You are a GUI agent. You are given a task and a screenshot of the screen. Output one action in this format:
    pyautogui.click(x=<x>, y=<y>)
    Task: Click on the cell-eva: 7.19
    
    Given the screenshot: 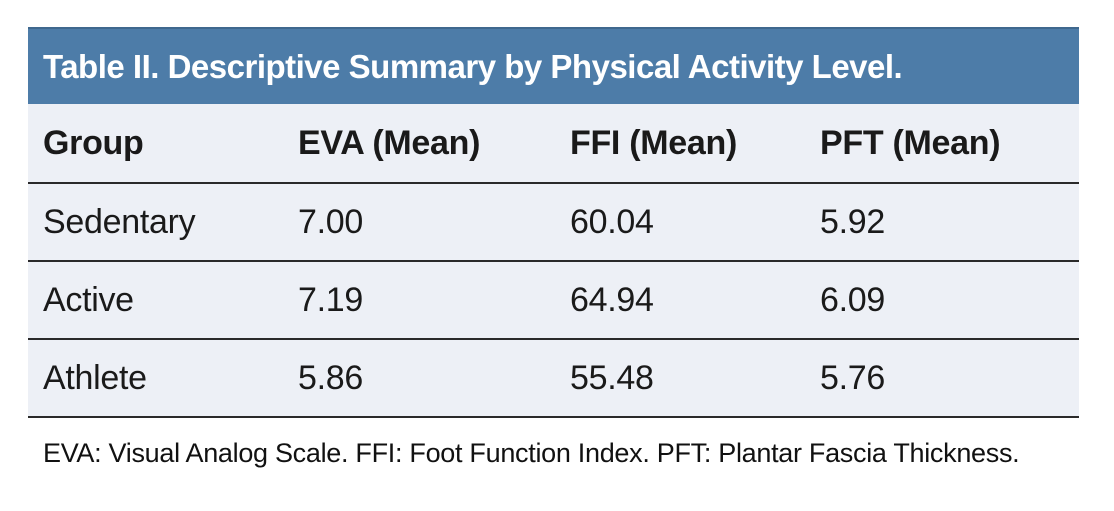 What is the action you would take?
    pyautogui.click(x=434, y=300)
    